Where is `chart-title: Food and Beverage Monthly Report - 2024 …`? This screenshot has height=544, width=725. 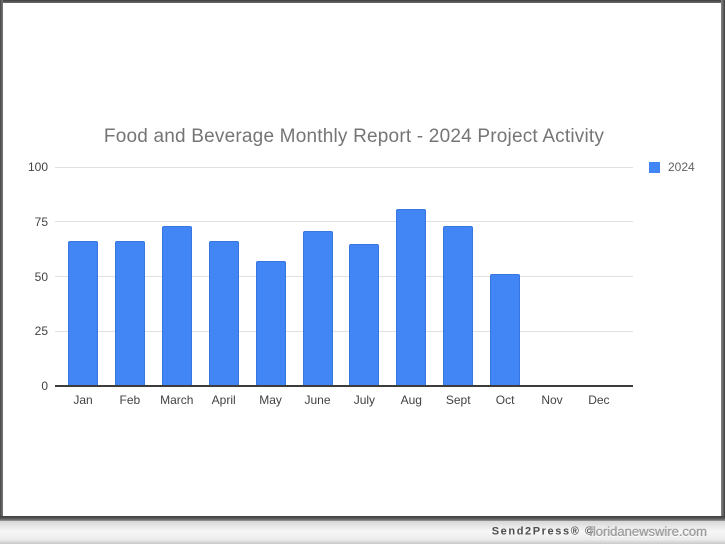 chart-title: Food and Beverage Monthly Report - 2024 … is located at coordinates (354, 136).